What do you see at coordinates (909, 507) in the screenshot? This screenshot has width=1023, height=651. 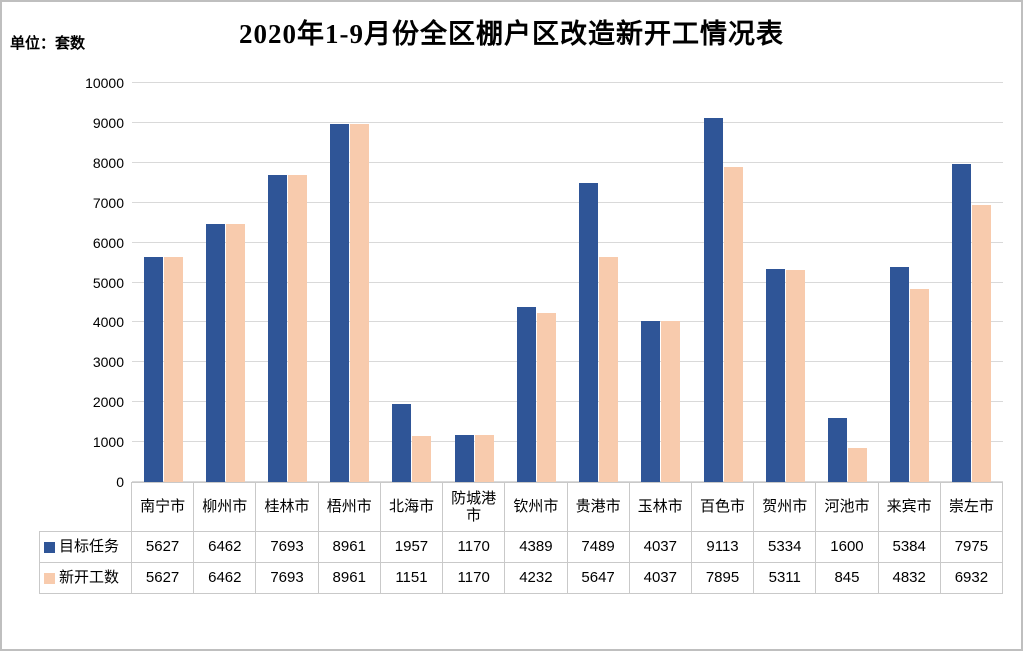 I see `category-label-13: 来宾市` at bounding box center [909, 507].